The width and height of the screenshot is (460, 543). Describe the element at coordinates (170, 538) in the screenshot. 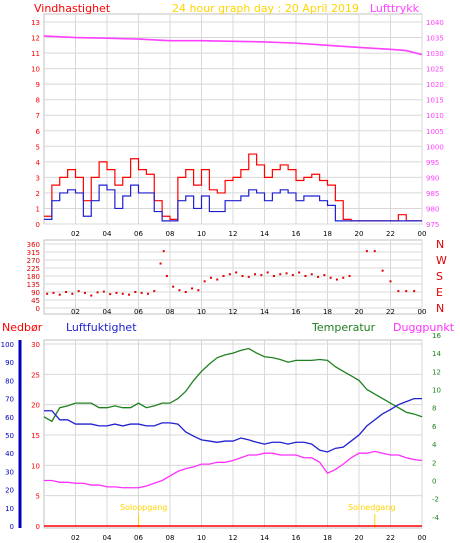

I see `temp-x-tick-label: 08` at that location.